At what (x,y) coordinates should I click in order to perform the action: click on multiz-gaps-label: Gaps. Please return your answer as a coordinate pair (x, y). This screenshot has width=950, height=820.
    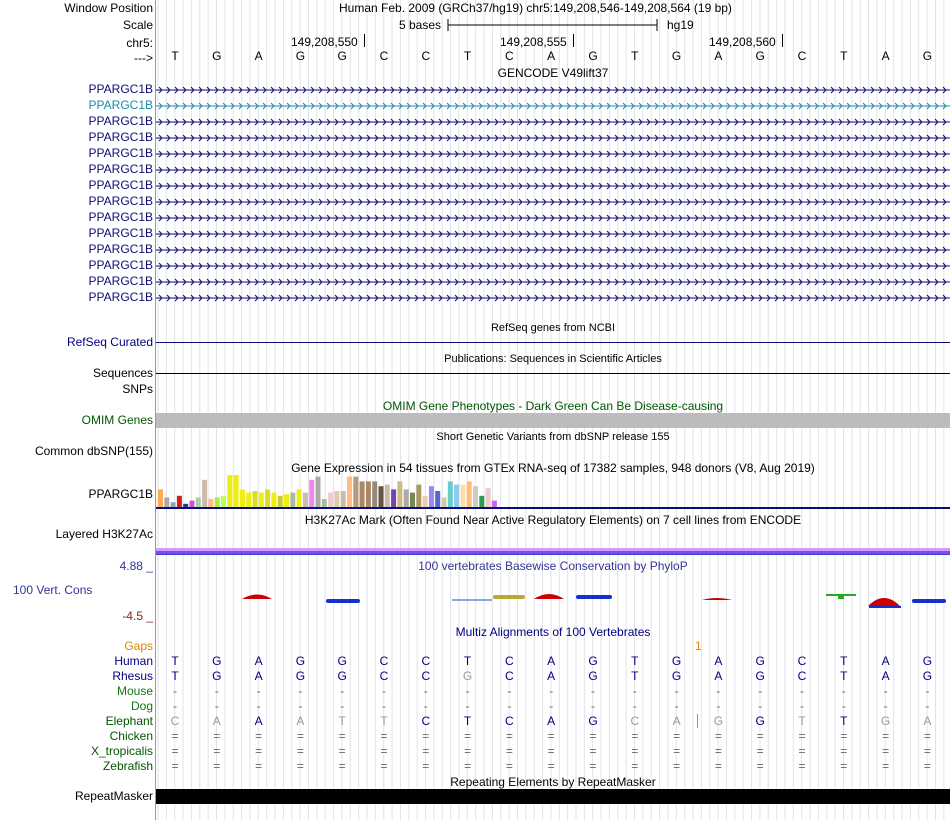
    Looking at the image, I should click on (138, 646).